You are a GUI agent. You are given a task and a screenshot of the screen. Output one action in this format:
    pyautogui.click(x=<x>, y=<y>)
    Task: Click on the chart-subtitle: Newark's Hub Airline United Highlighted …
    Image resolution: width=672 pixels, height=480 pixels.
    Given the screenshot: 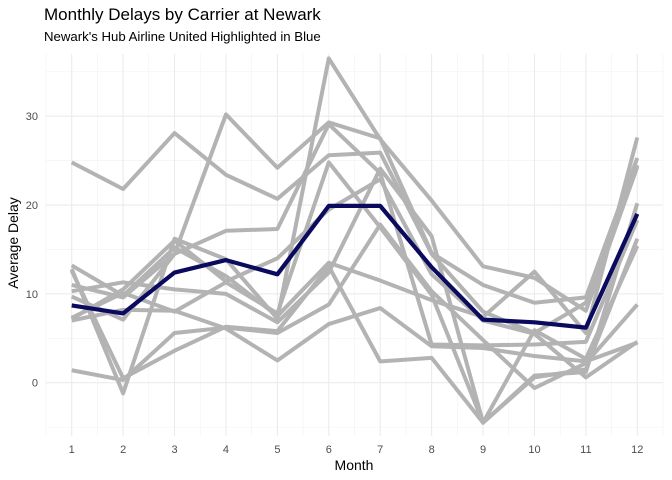 What is the action you would take?
    pyautogui.click(x=182, y=36)
    